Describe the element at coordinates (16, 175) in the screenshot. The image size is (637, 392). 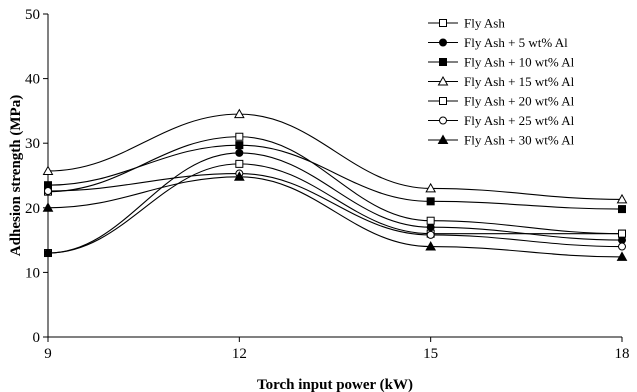
I see `y-axis-title: Adhesion strength (MPa)` at that location.